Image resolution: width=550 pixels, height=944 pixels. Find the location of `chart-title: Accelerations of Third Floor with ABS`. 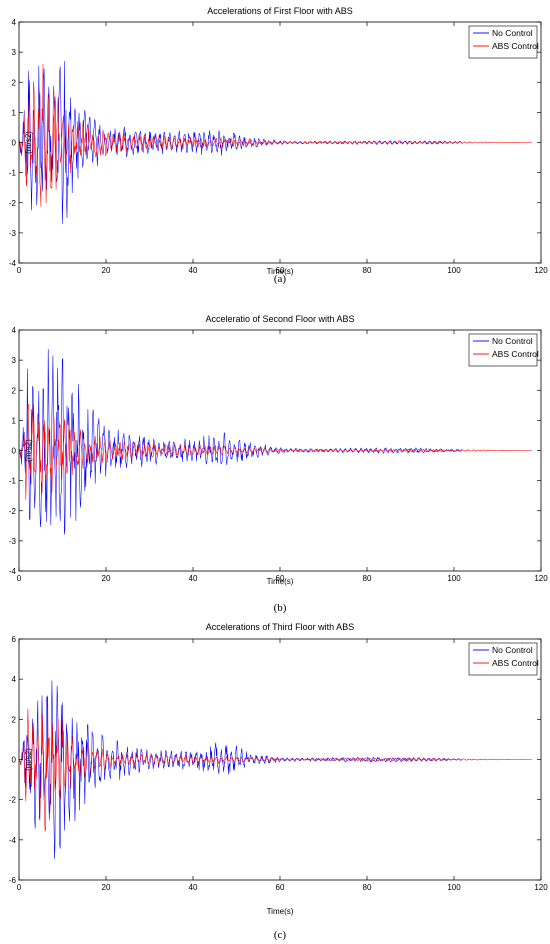

chart-title: Accelerations of Third Floor with ABS is located at coordinates (280, 627).